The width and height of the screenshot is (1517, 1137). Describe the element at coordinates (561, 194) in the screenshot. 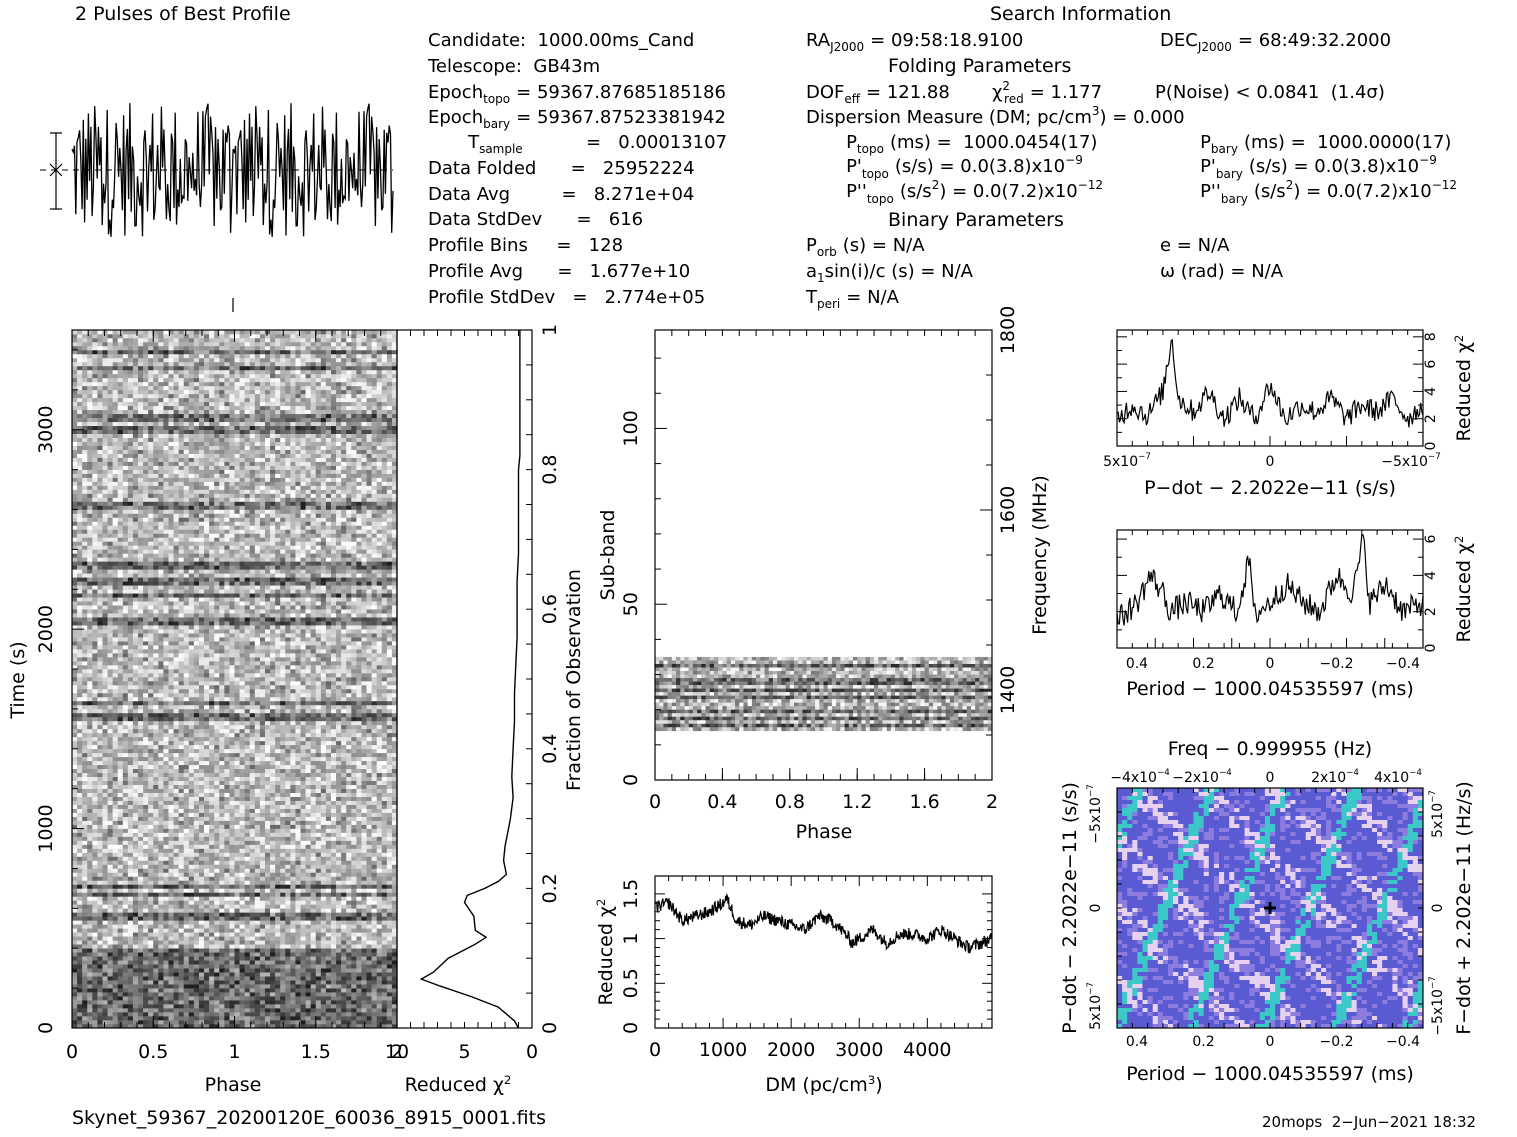

I see `data-avg-line: Data Avg = 8.271e+04` at that location.